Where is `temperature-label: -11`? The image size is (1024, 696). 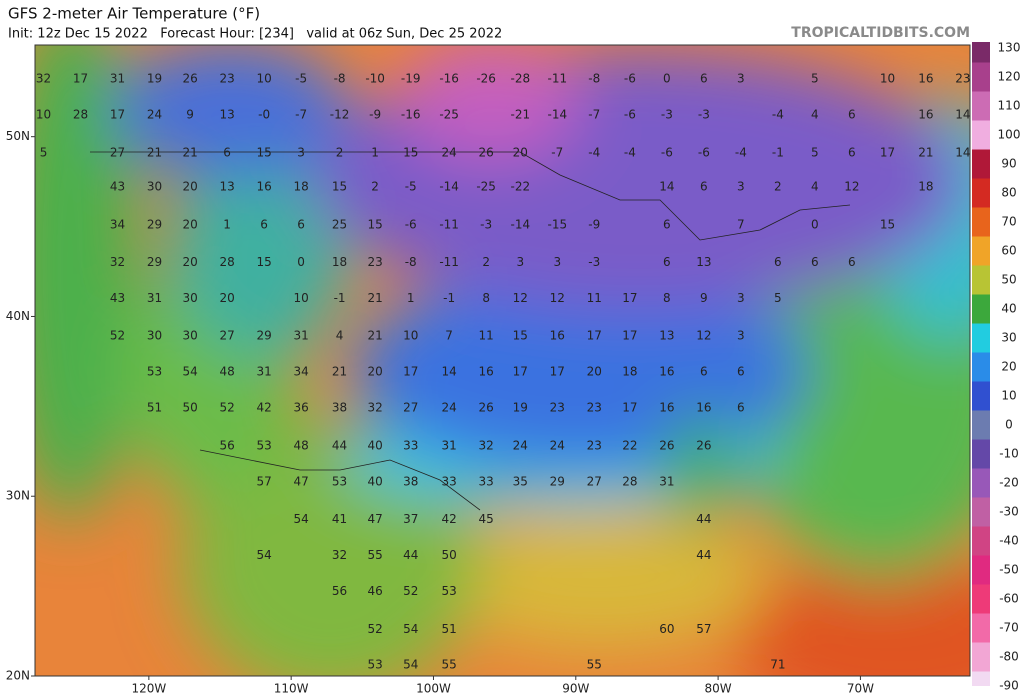
temperature-label: -11 is located at coordinates (449, 262).